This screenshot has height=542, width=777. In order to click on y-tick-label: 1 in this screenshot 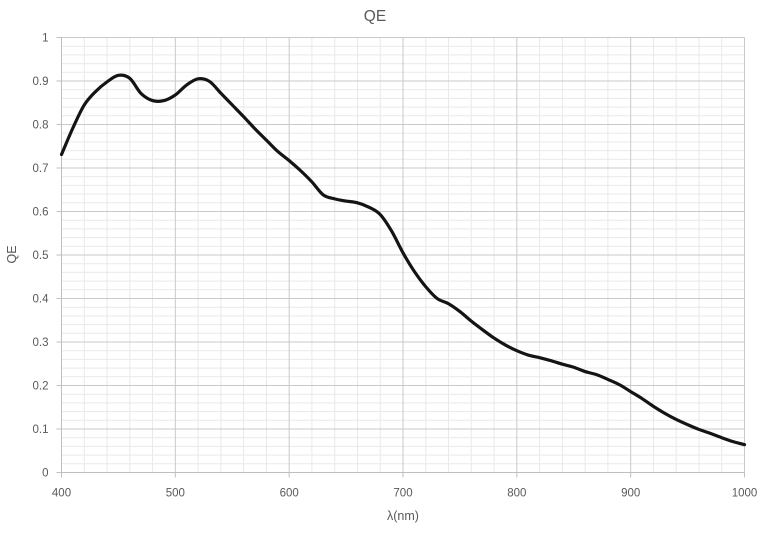, I will do `click(45, 39)`.